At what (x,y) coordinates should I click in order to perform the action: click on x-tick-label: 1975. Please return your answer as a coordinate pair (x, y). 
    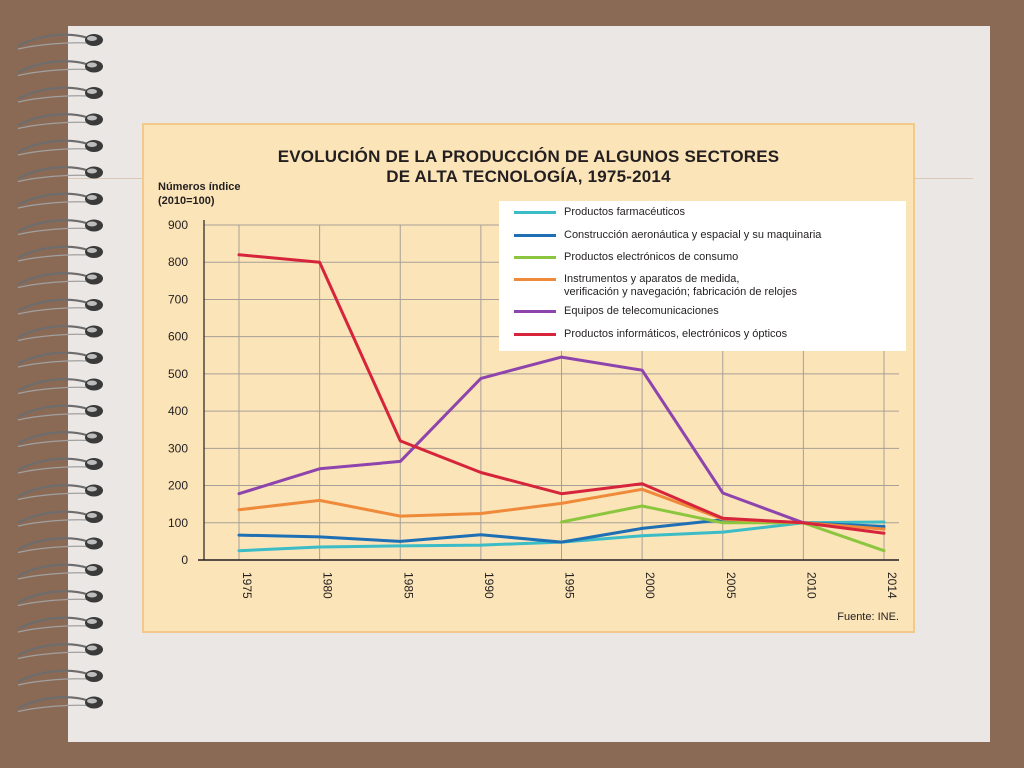
    Looking at the image, I should click on (247, 585).